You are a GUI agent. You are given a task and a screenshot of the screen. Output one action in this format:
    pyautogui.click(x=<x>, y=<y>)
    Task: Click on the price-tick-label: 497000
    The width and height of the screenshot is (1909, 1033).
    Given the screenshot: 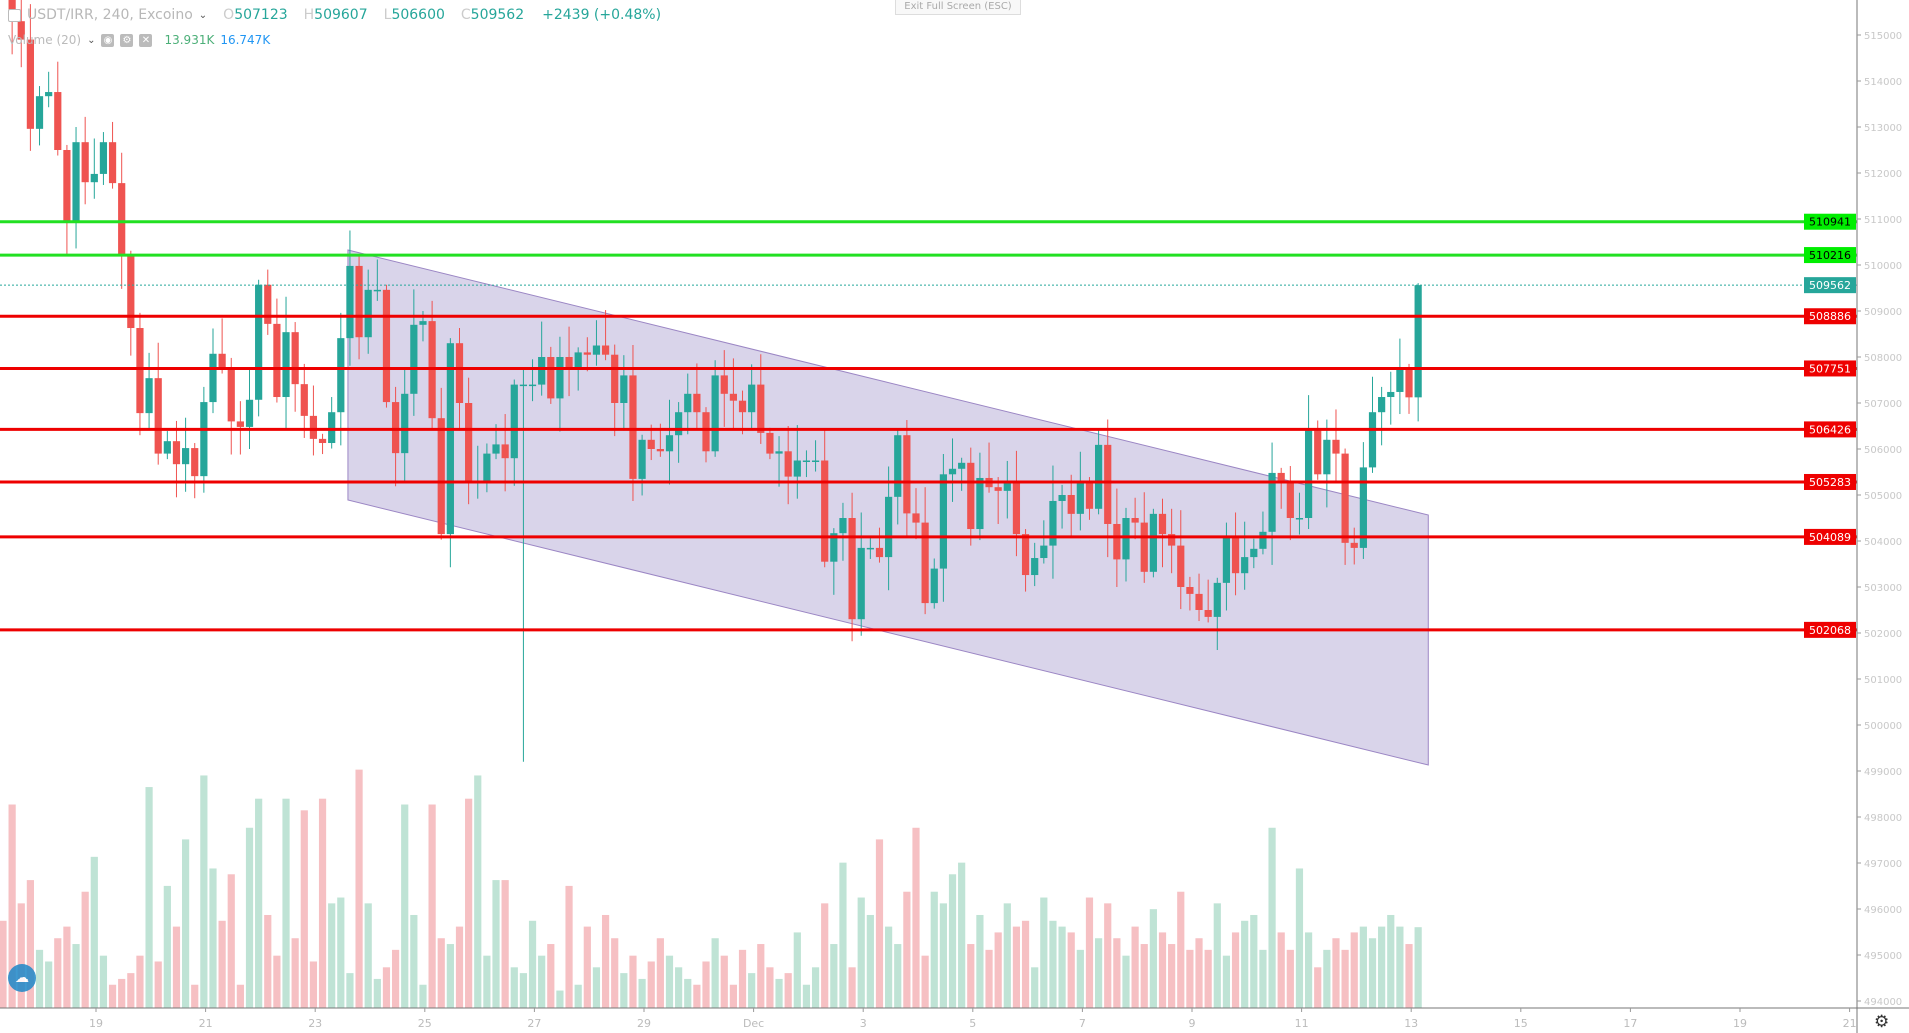 What is the action you would take?
    pyautogui.click(x=1883, y=864)
    